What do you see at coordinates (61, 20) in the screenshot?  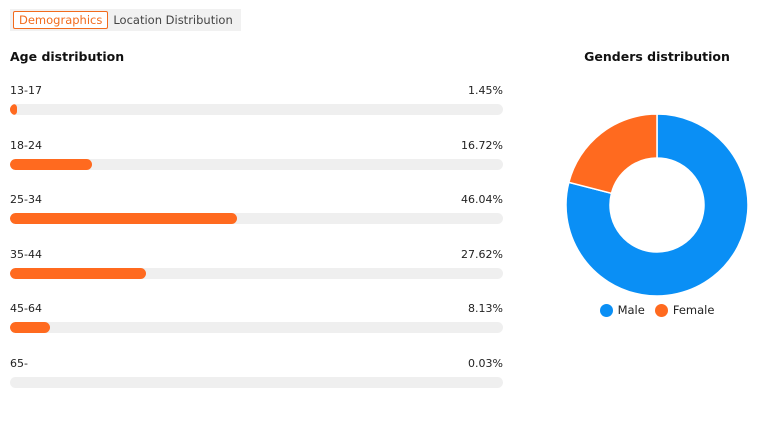 I see `tab-demographics: Demographics` at bounding box center [61, 20].